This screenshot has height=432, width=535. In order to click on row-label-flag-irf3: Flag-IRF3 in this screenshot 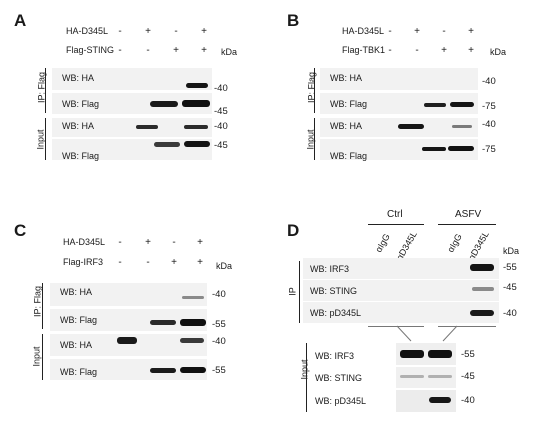, I will do `click(83, 262)`.